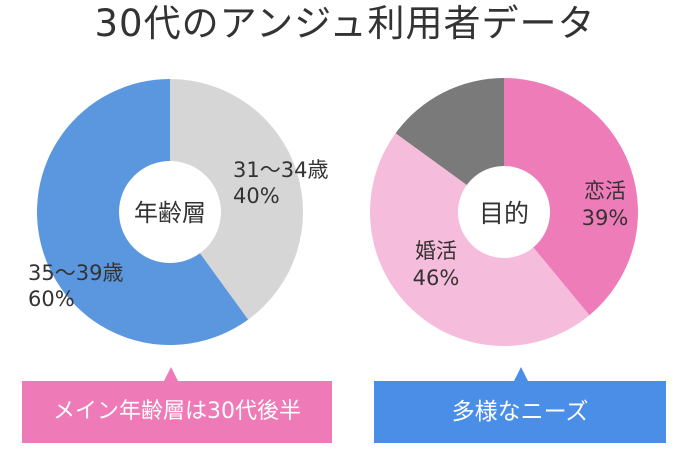 This screenshot has width=690, height=460. I want to click on age-pie-center, so click(170, 212).